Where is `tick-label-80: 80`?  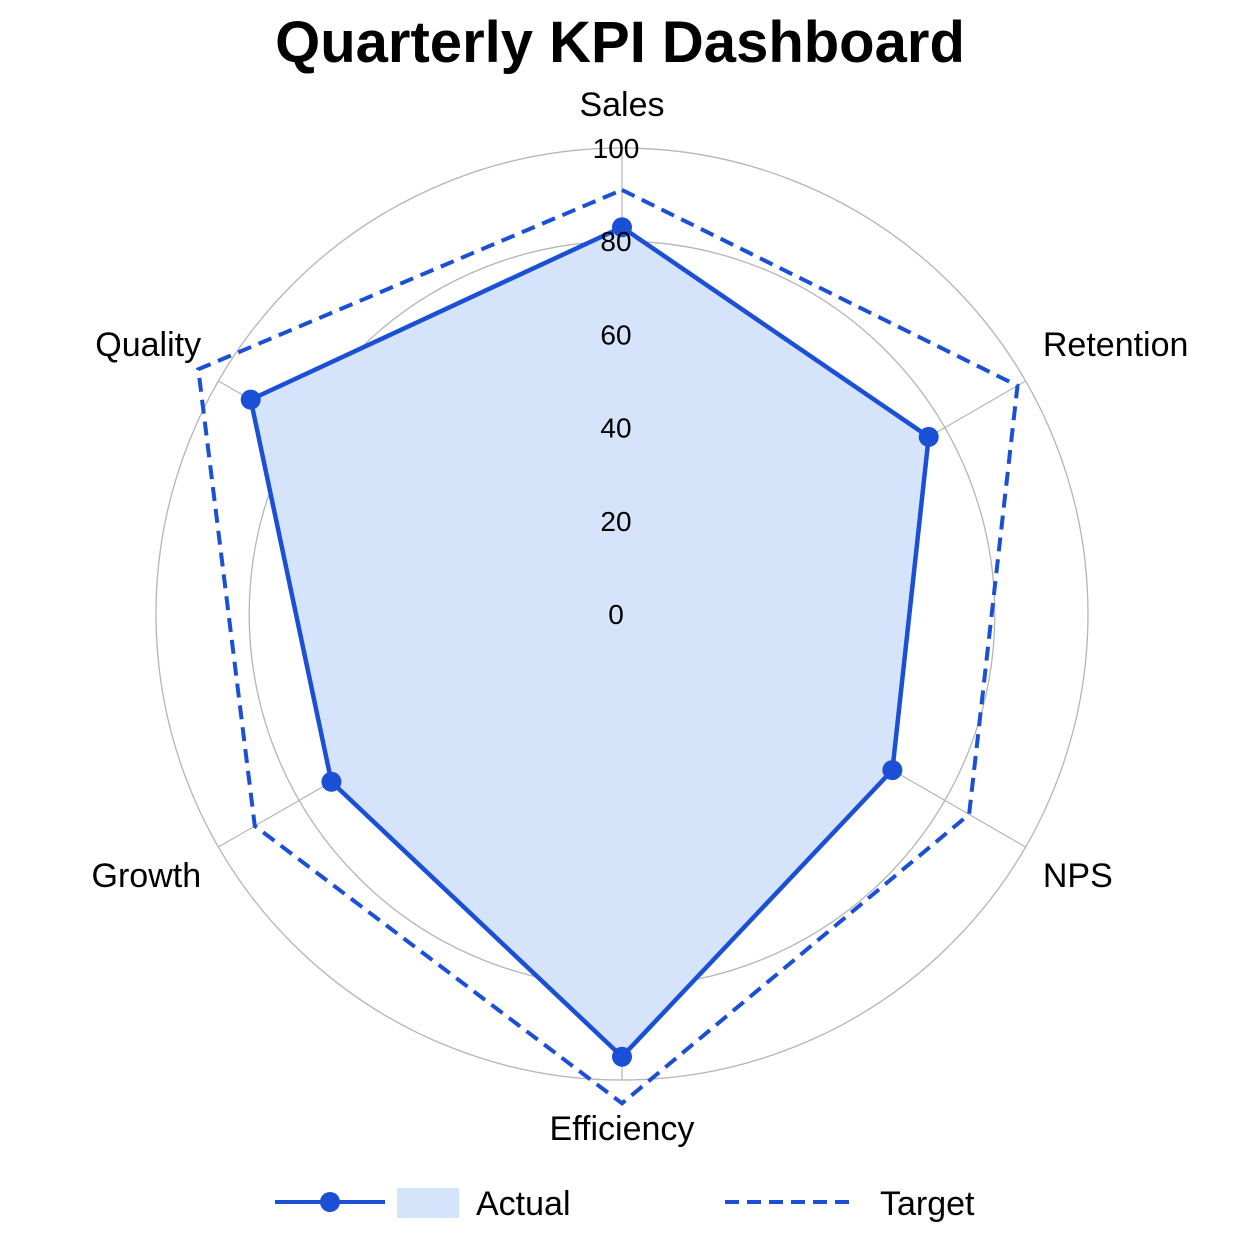
tick-label-80: 80 is located at coordinates (615, 241).